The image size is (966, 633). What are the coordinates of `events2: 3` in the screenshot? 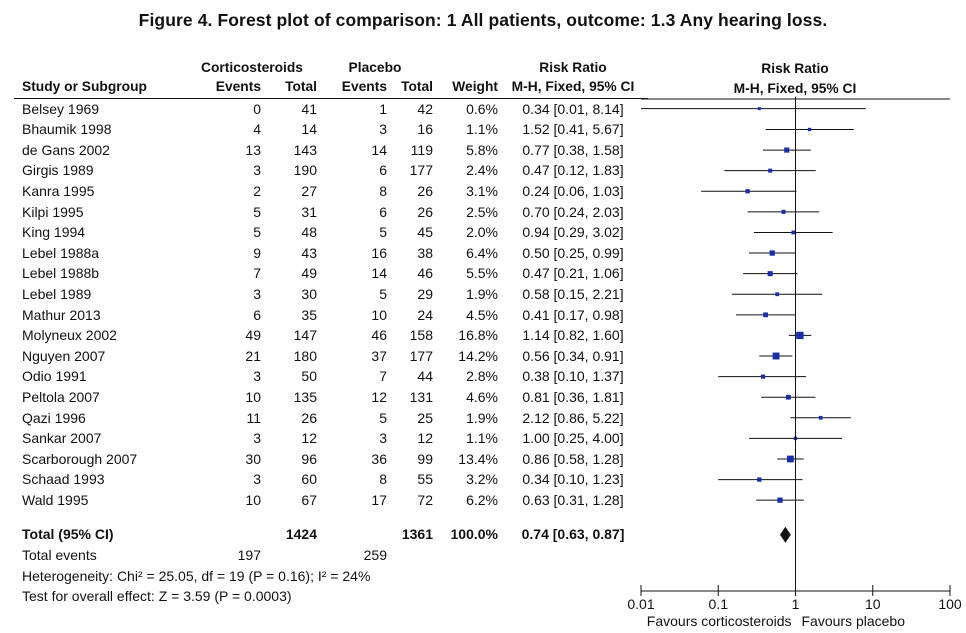 It's located at (383, 129).